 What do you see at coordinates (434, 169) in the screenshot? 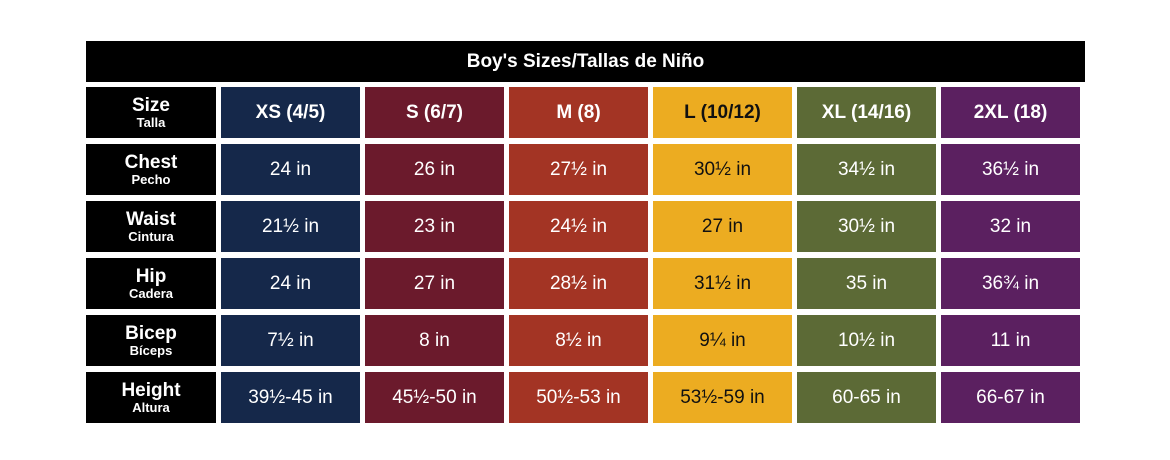
I see `table-cell: 26 in` at bounding box center [434, 169].